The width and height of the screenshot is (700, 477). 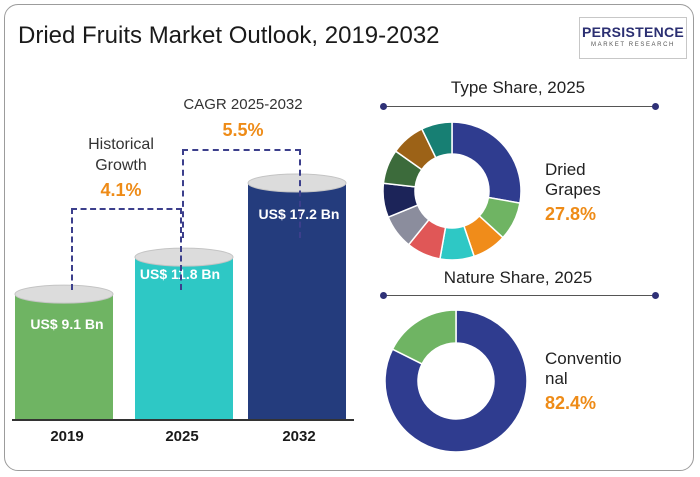 I want to click on nature-share-divider-dot-left, so click(x=383, y=295).